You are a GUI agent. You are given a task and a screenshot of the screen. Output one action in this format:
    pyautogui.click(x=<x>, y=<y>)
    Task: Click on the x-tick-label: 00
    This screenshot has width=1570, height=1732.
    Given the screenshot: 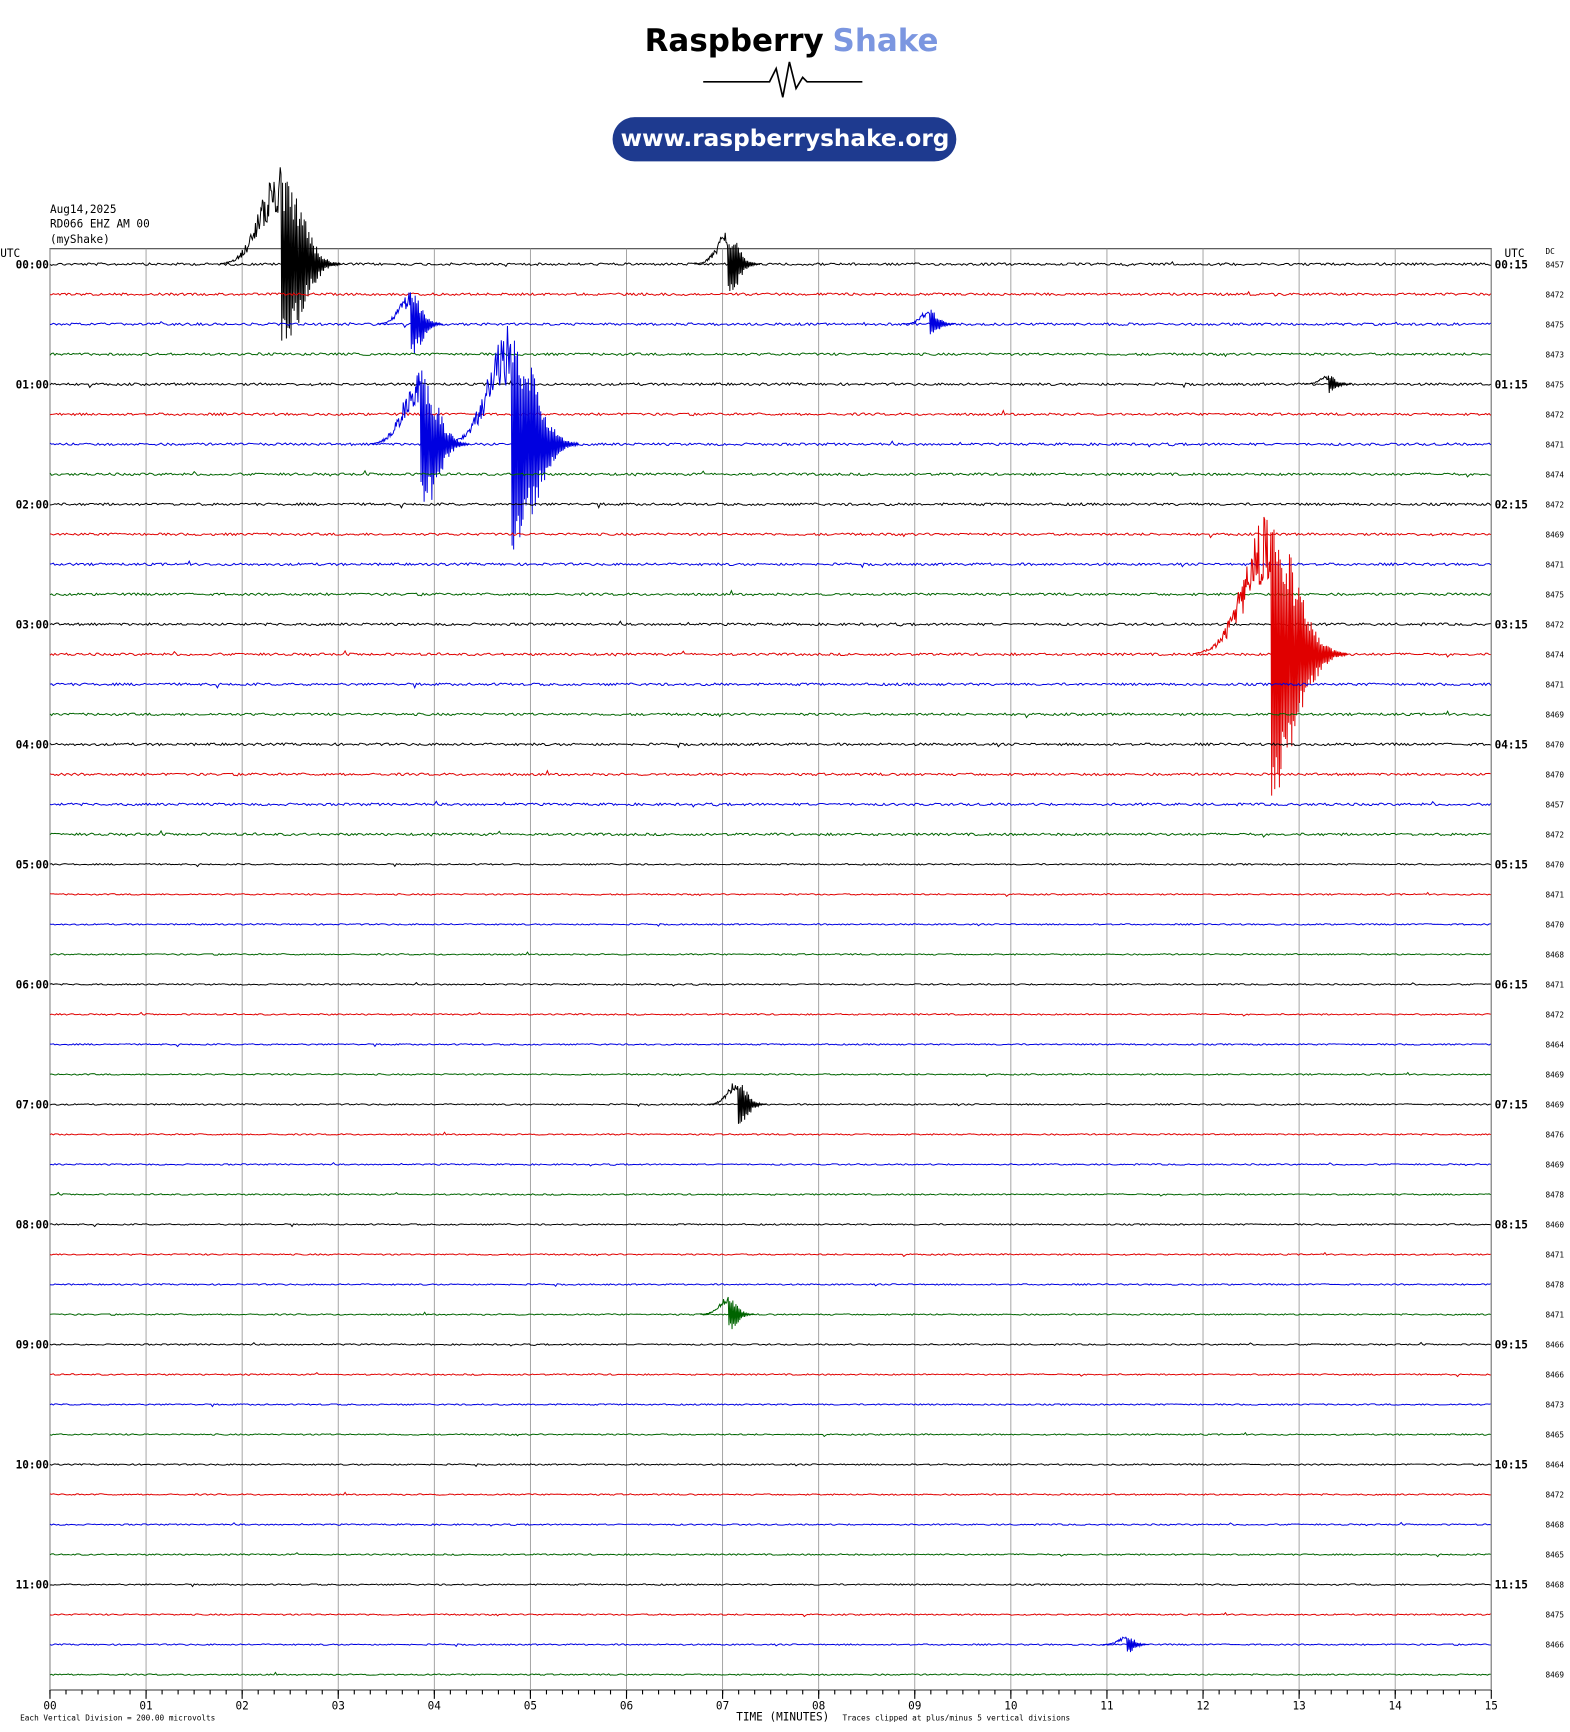 What is the action you would take?
    pyautogui.click(x=49, y=1706)
    